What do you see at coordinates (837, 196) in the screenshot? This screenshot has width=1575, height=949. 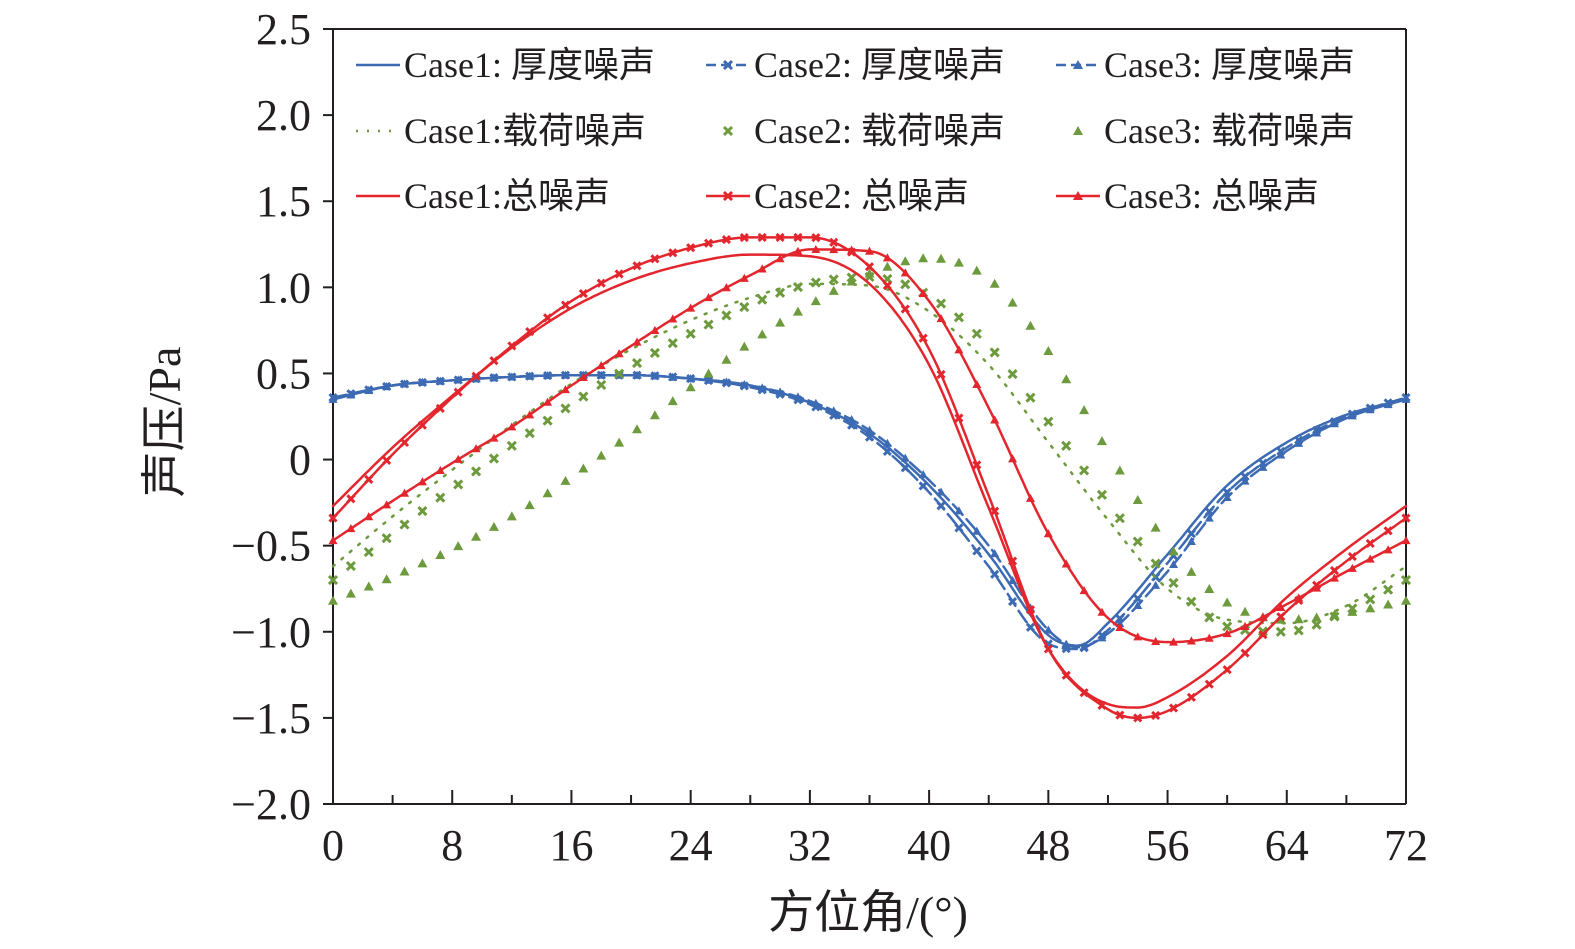 I see `legend-item: Case2: 总噪声` at bounding box center [837, 196].